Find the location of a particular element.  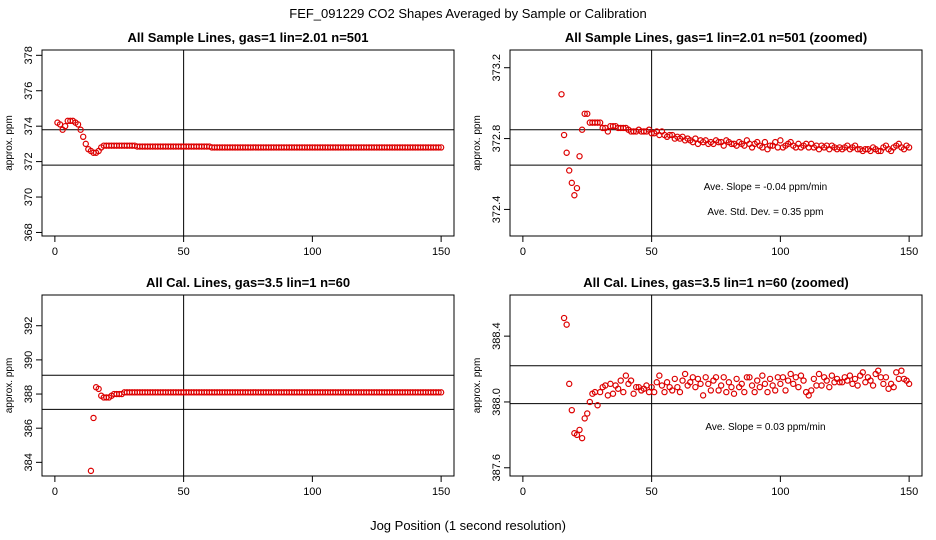

x-tick-label: 150 is located at coordinates (909, 252).